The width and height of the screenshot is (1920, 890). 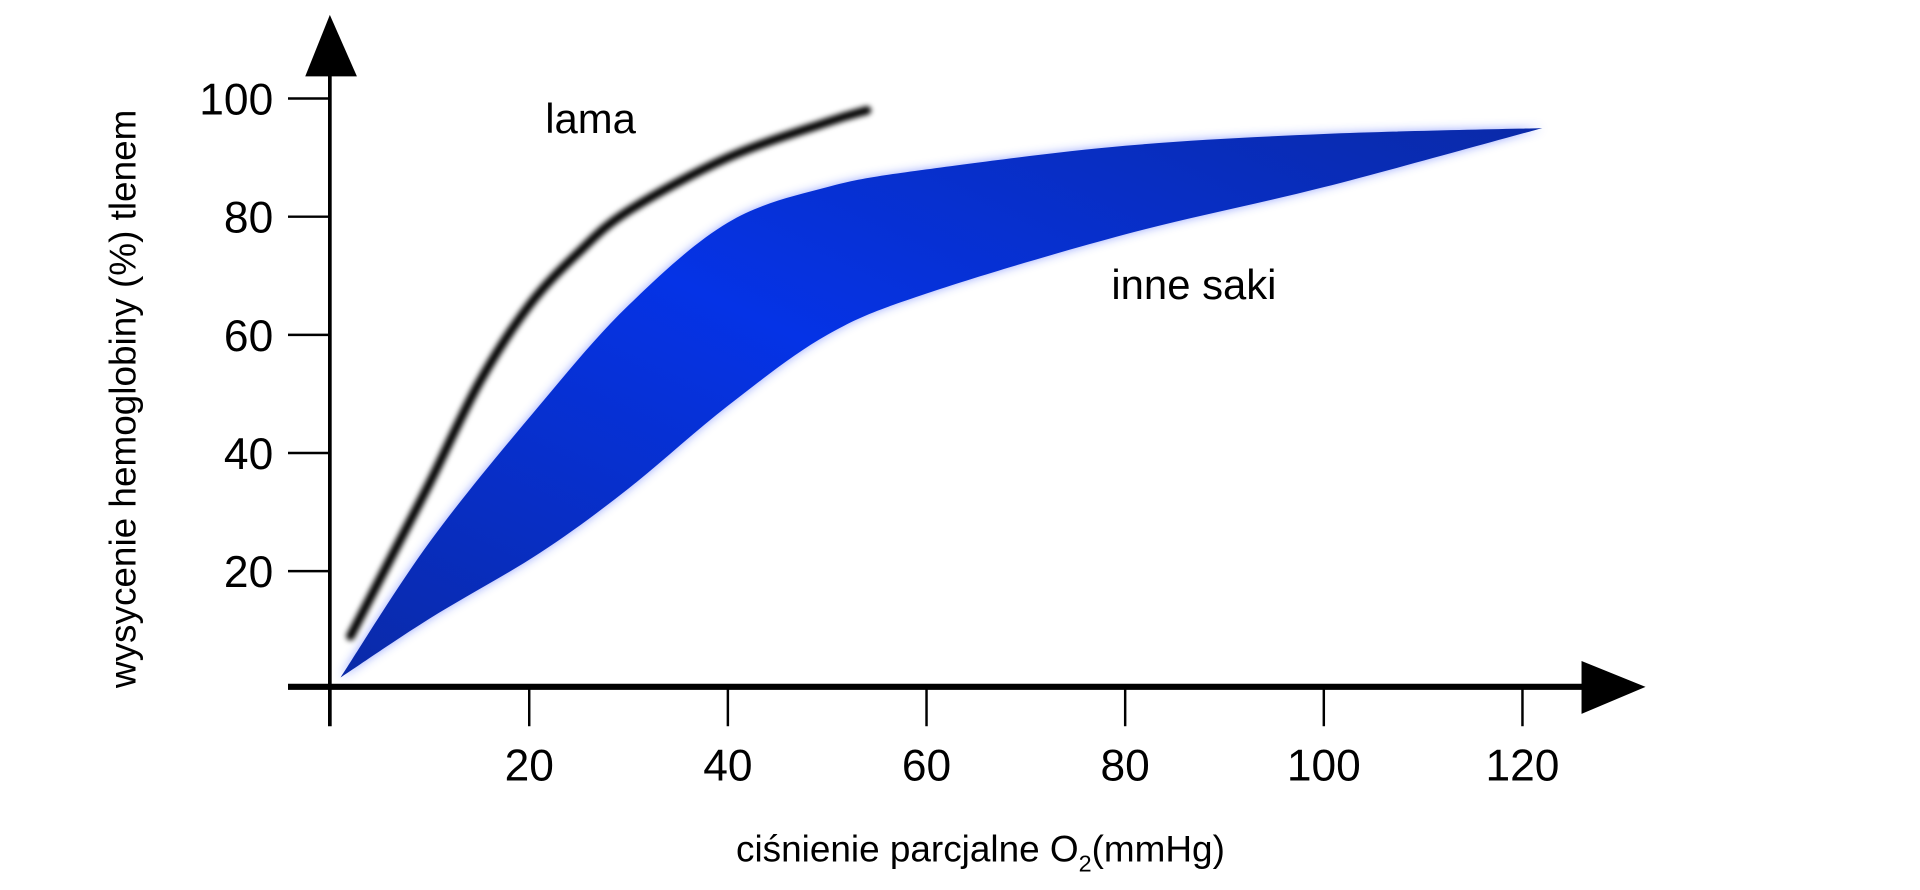 I want to click on x-axis-label-main: ciśnienie parcjalne O, so click(x=907, y=849).